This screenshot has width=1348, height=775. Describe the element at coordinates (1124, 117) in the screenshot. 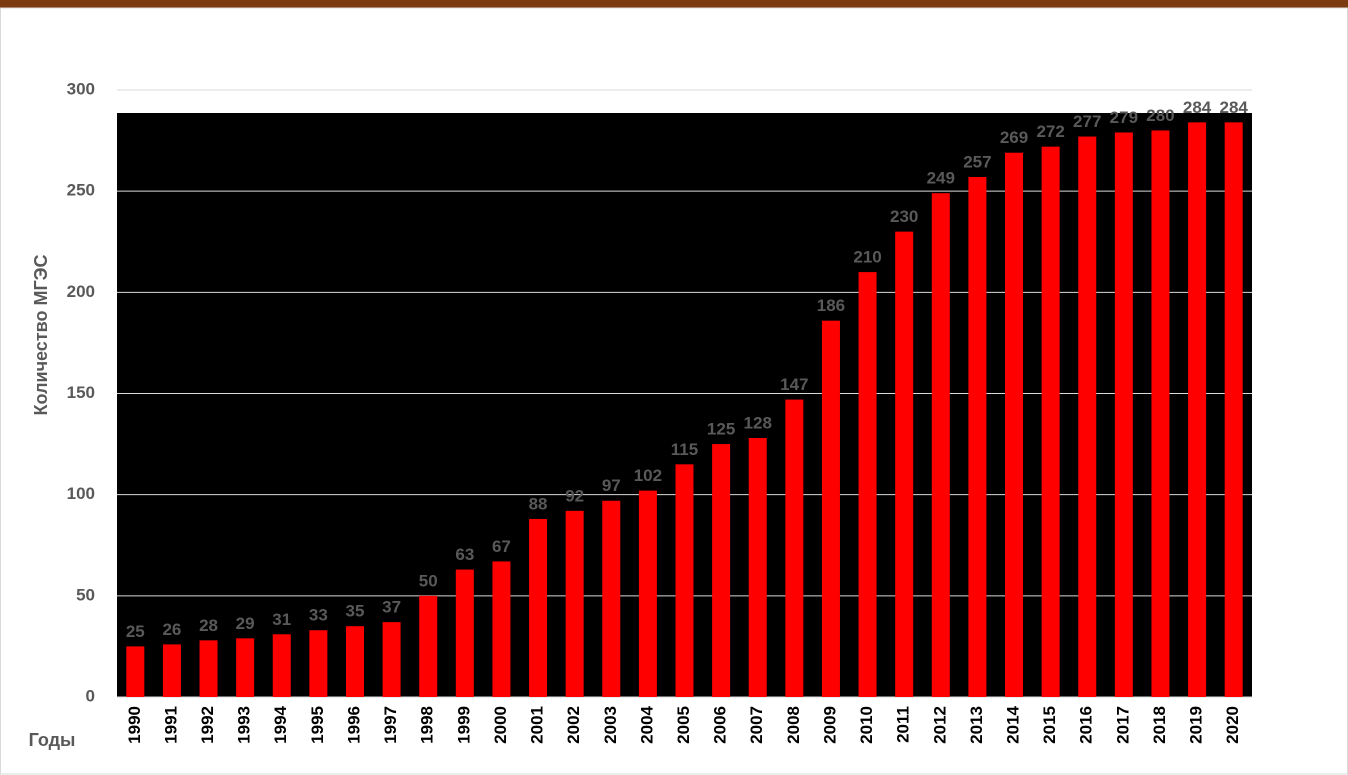

I see `data-label: 279` at that location.